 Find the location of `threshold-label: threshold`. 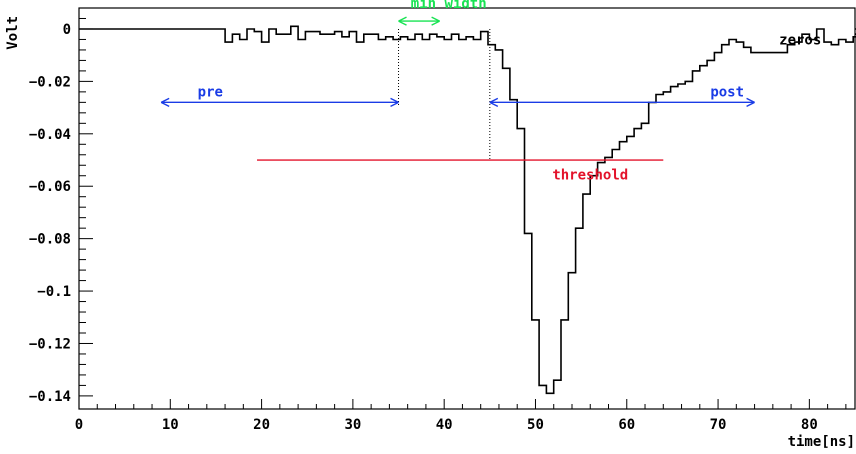

threshold-label: threshold is located at coordinates (590, 175).